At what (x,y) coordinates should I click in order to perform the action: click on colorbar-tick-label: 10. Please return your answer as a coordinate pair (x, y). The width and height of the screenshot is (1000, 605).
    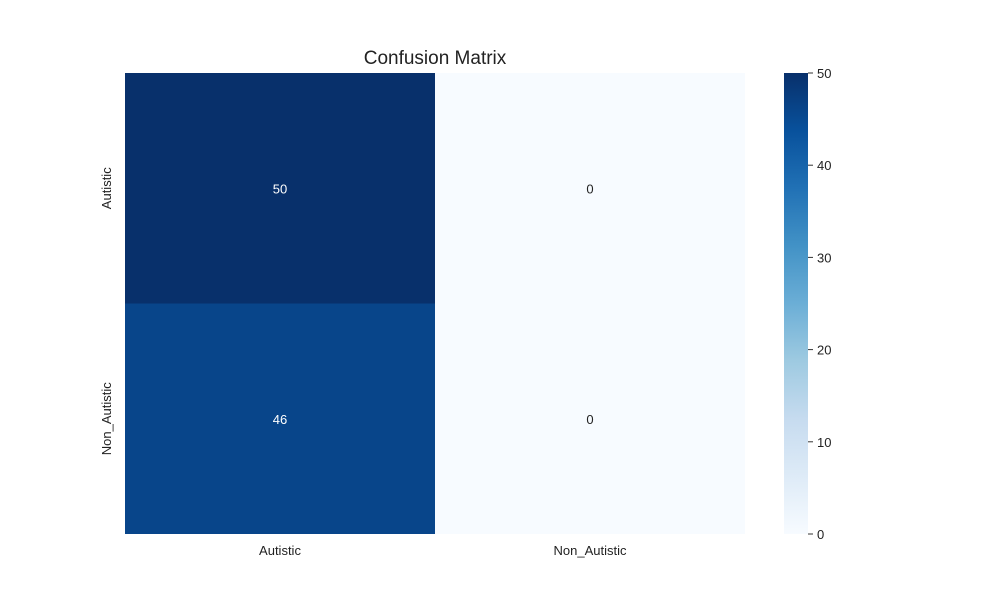
    Looking at the image, I should click on (824, 442).